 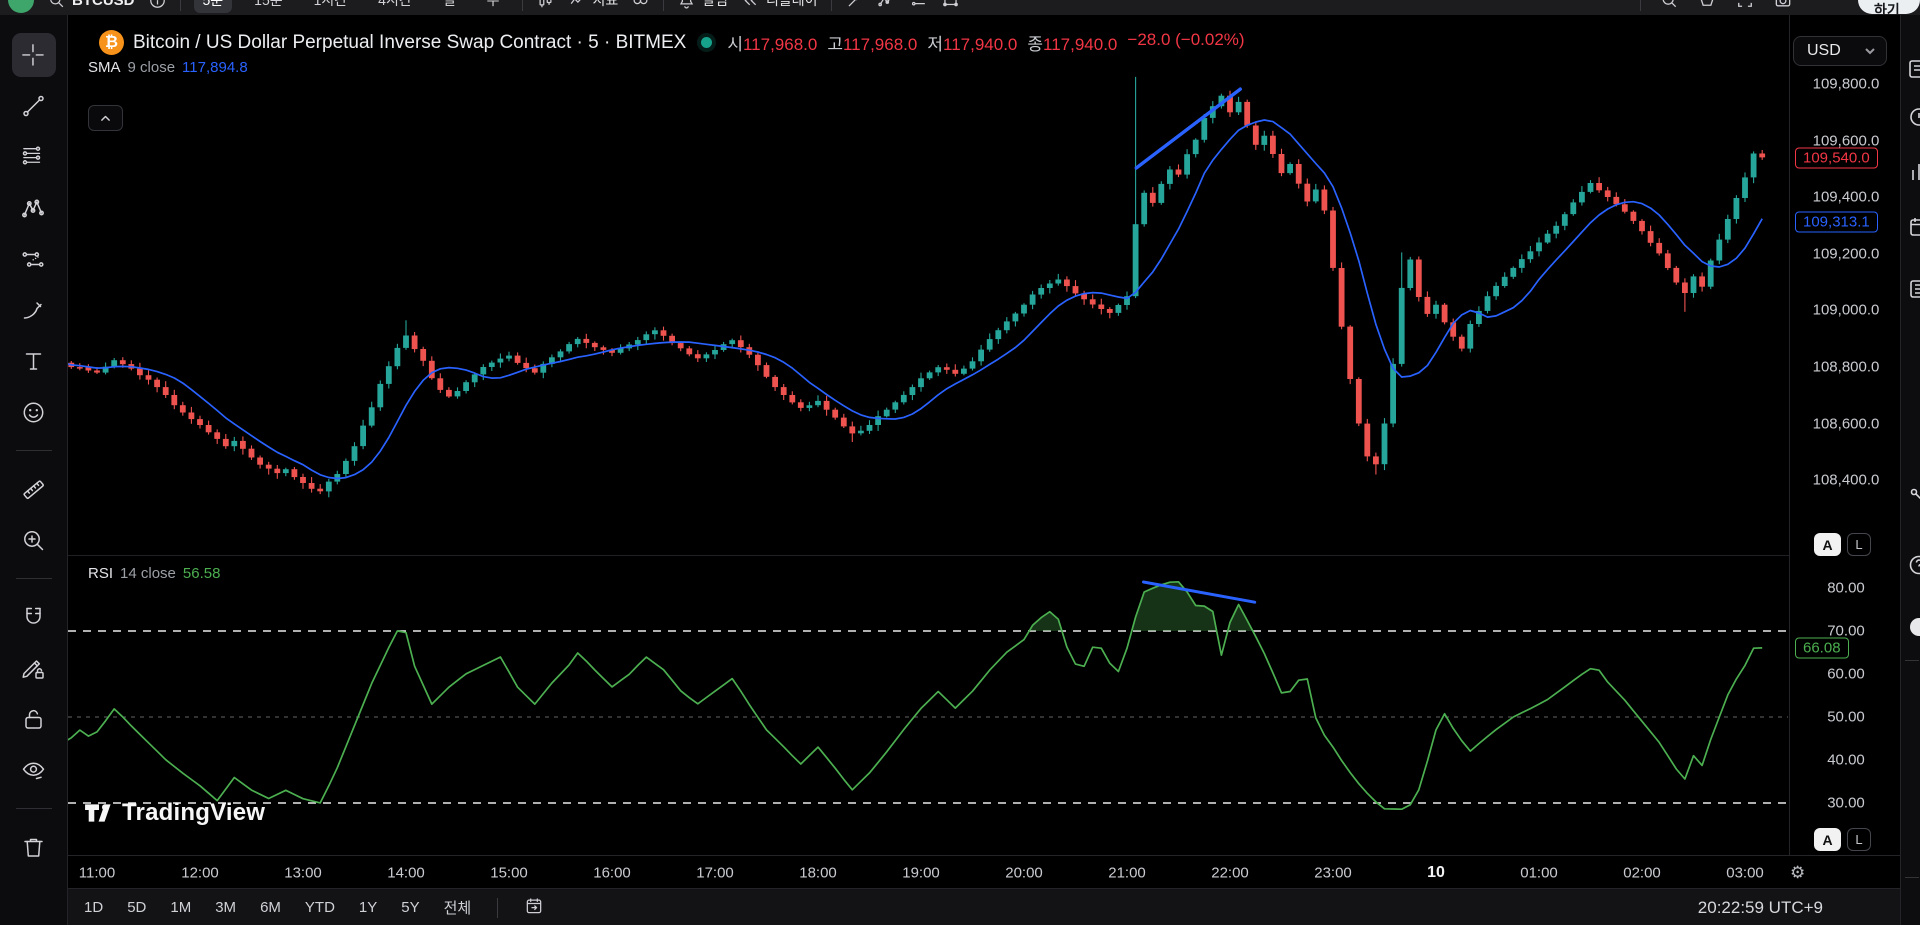 I want to click on alerts-icon, so click(x=1913, y=117).